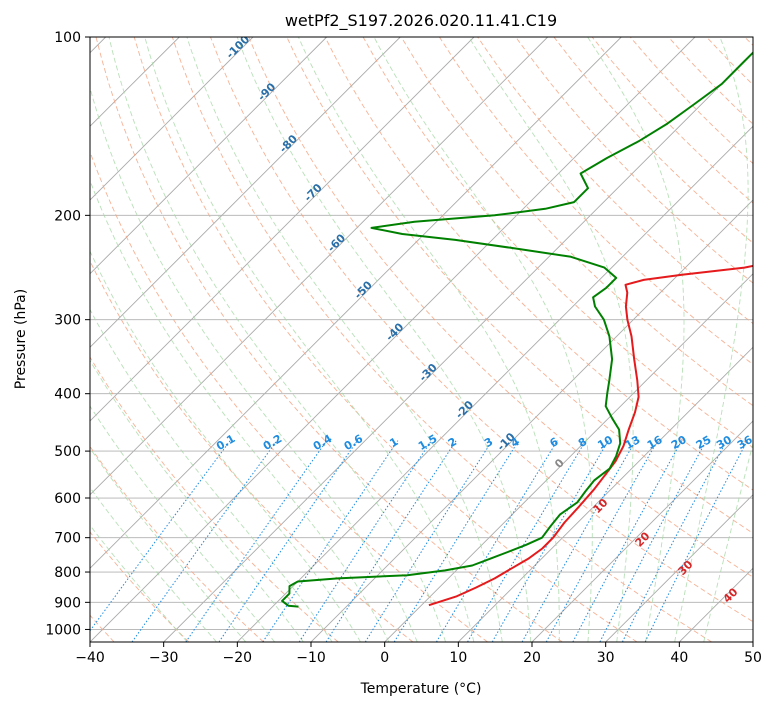  What do you see at coordinates (238, 658) in the screenshot?
I see `x-tick-label: −20` at bounding box center [238, 658].